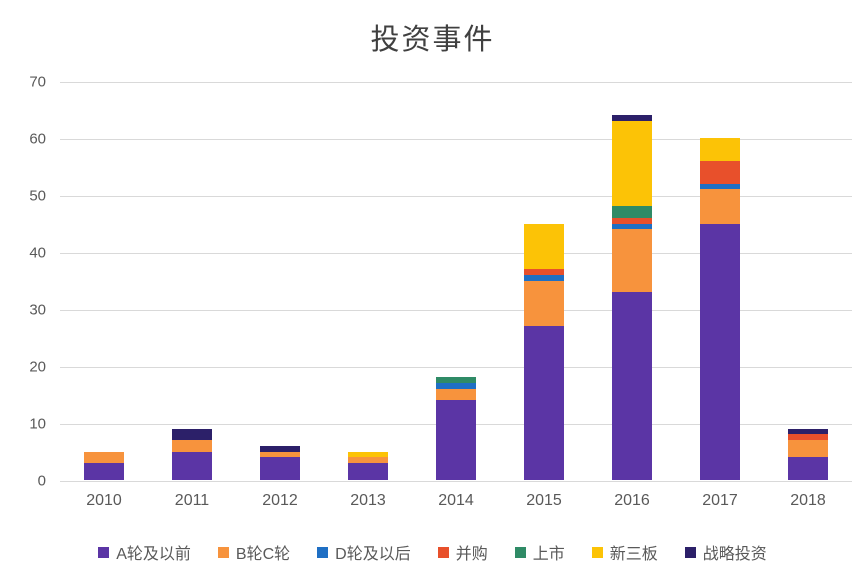 The image size is (865, 575). What do you see at coordinates (632, 500) in the screenshot?
I see `x-axis-tick-label: 2016` at bounding box center [632, 500].